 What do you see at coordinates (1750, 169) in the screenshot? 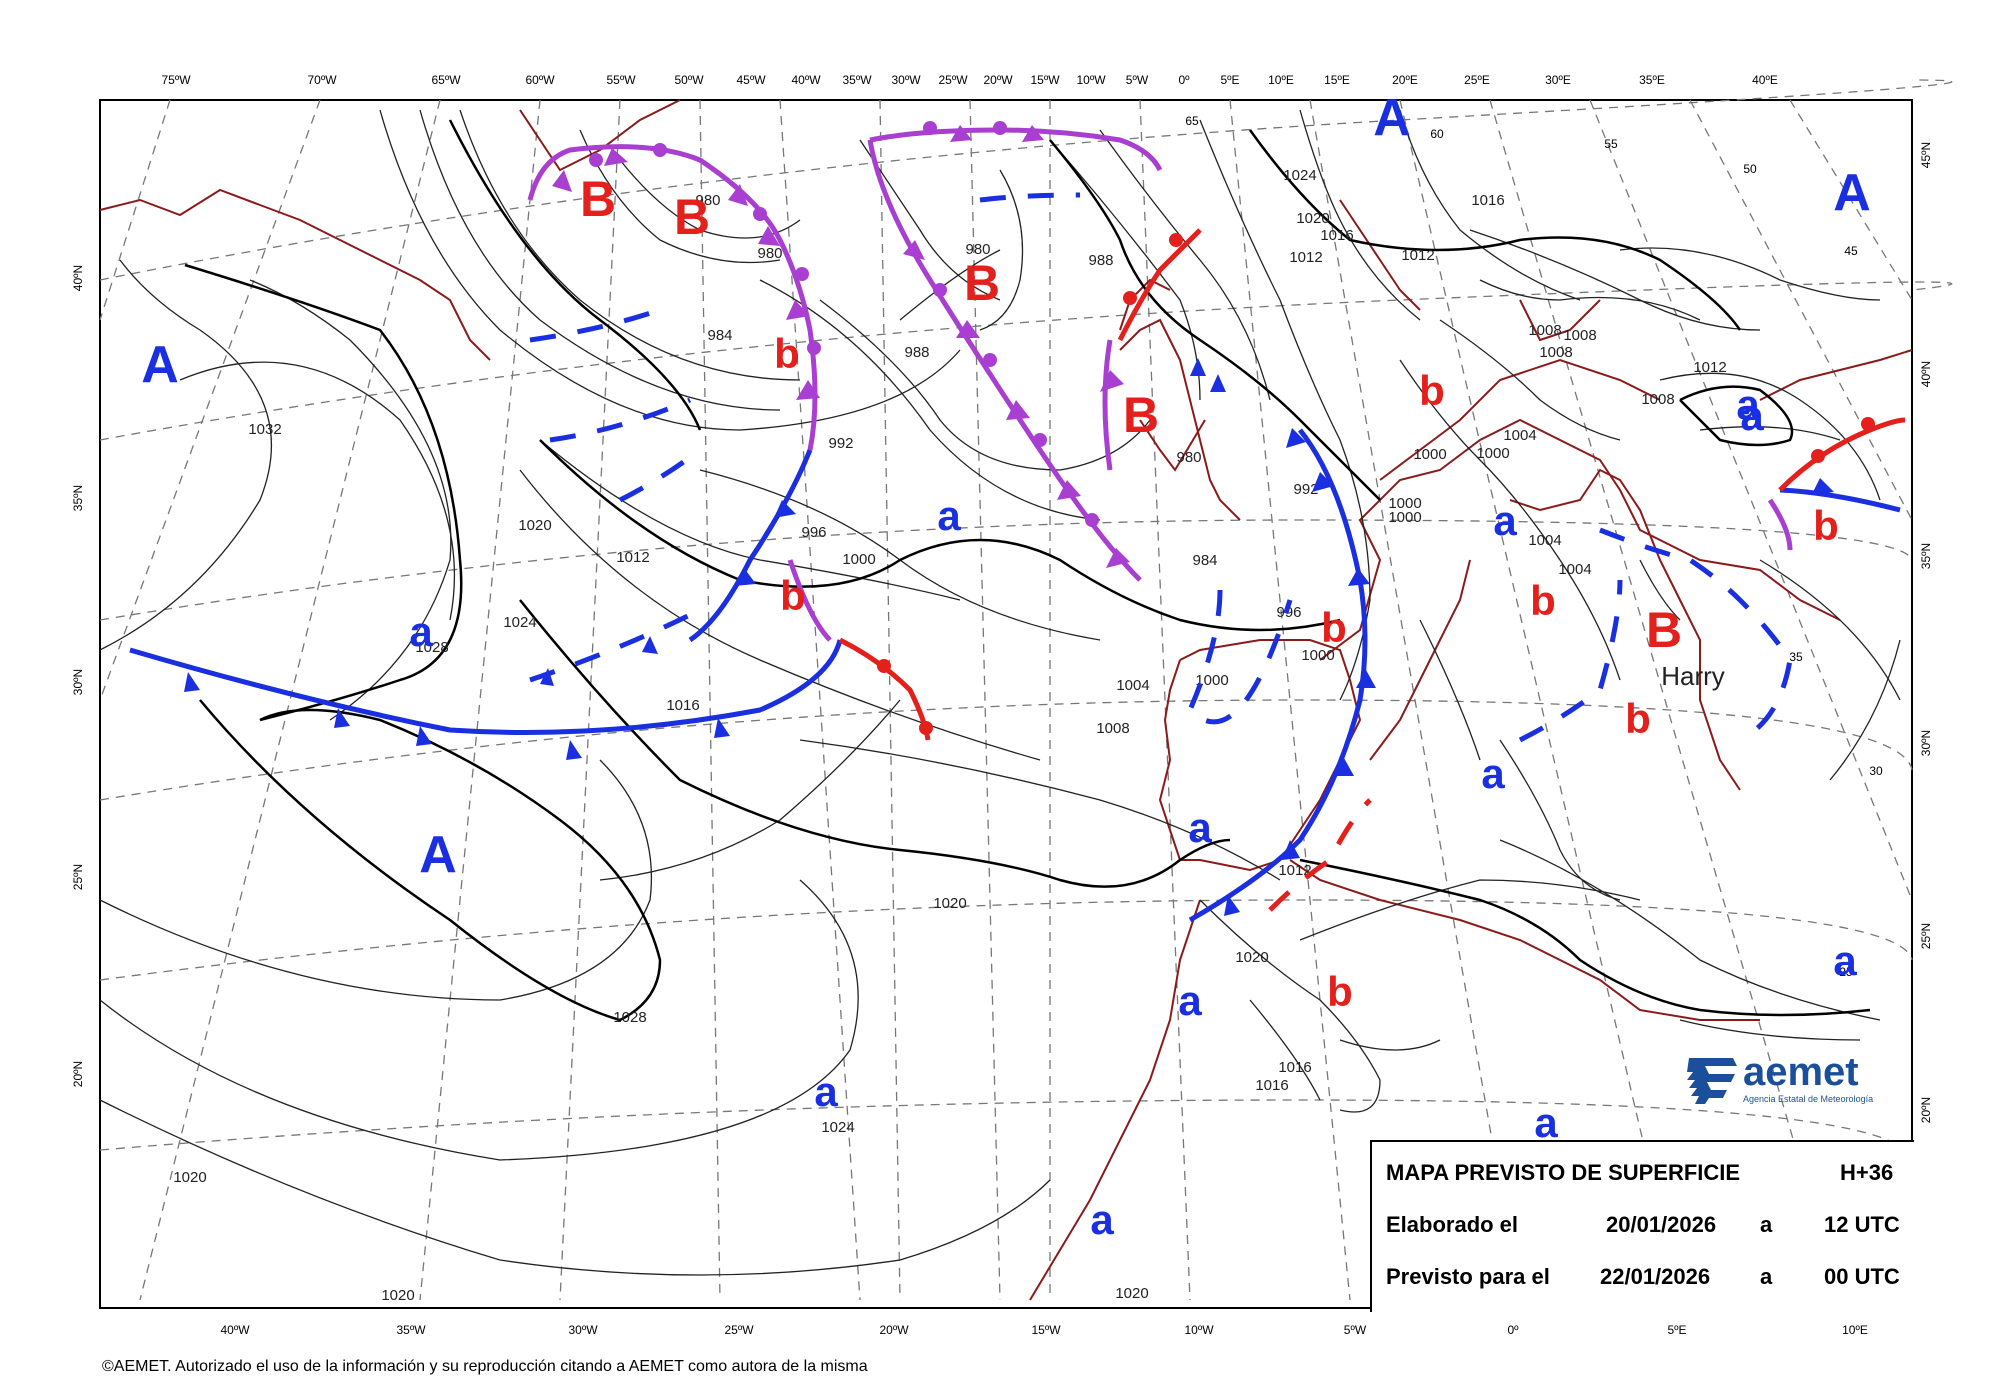
I see `graticule-number: 50` at bounding box center [1750, 169].